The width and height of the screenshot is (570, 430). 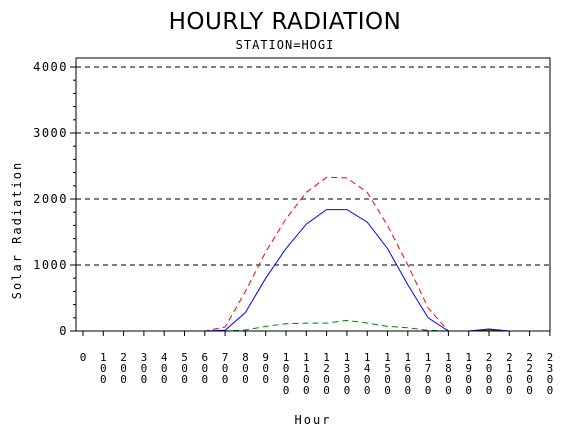 What do you see at coordinates (285, 45) in the screenshot?
I see `chart-subtitle: STATION=HOGI` at bounding box center [285, 45].